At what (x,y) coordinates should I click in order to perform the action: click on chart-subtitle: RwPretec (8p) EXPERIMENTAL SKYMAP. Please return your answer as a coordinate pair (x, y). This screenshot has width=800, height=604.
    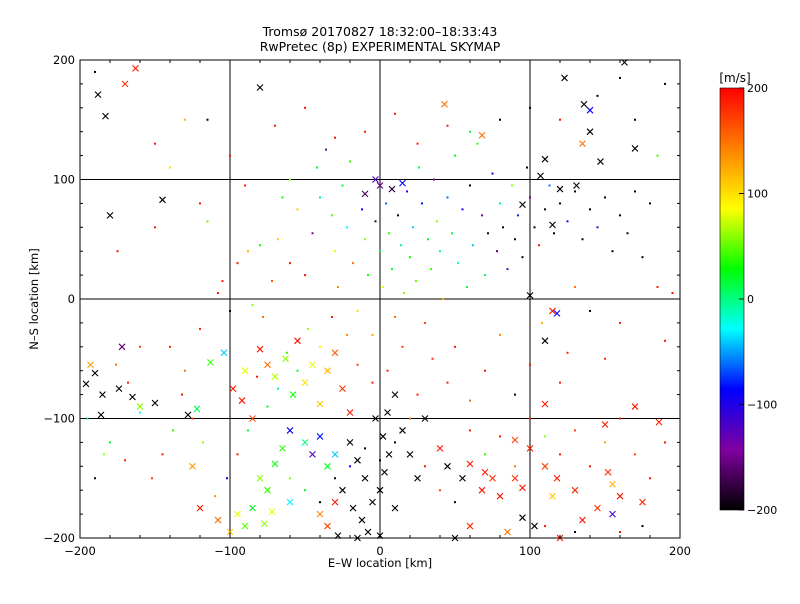
    Looking at the image, I should click on (380, 46).